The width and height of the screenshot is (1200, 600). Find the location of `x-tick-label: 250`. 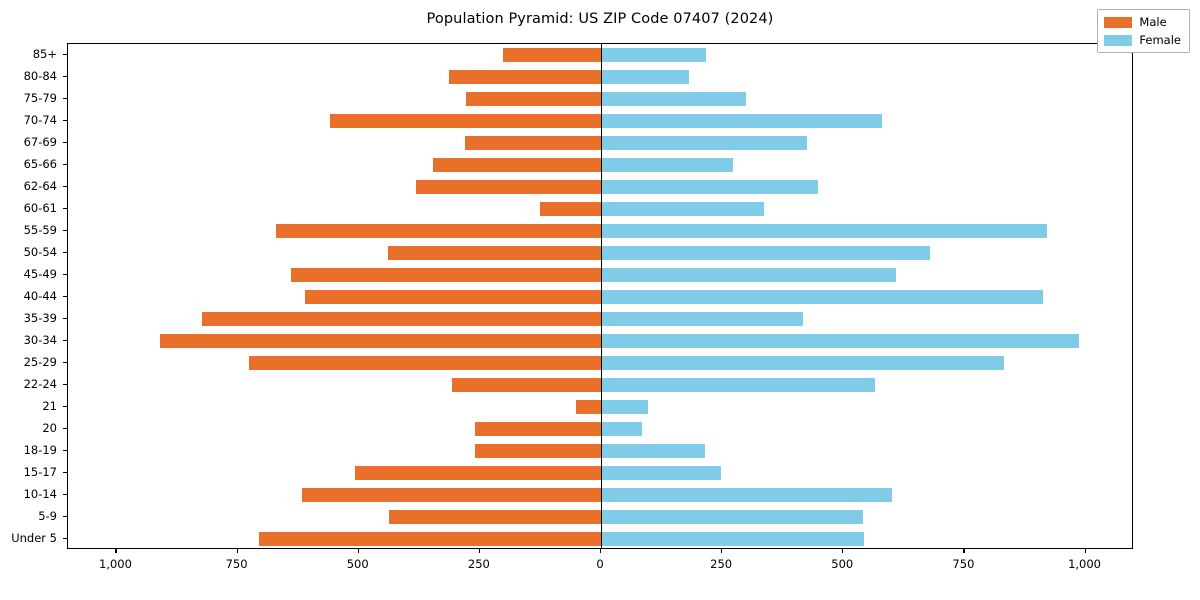

x-tick-label: 250 is located at coordinates (721, 564).